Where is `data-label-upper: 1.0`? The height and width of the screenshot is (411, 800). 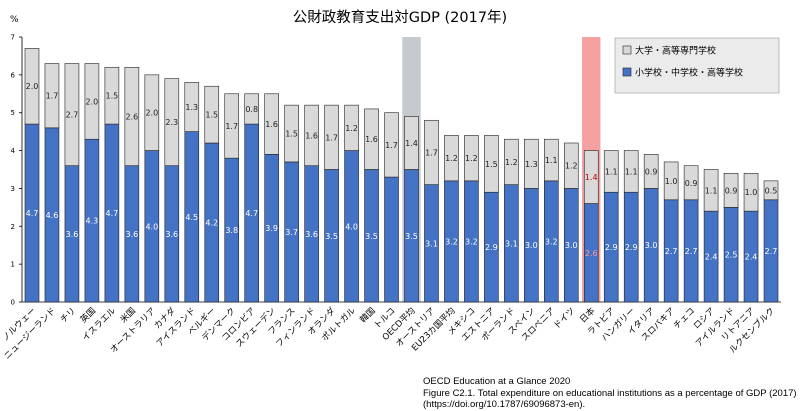
data-label-upper: 1.0 is located at coordinates (671, 181).